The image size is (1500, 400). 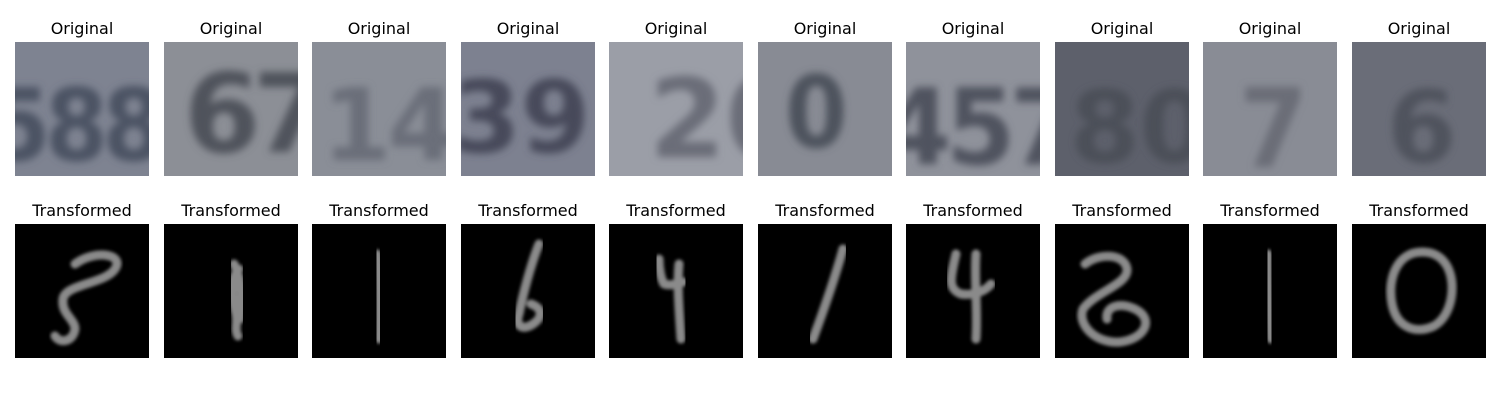 What do you see at coordinates (241, 113) in the screenshot?
I see `house-number-digits: 67` at bounding box center [241, 113].